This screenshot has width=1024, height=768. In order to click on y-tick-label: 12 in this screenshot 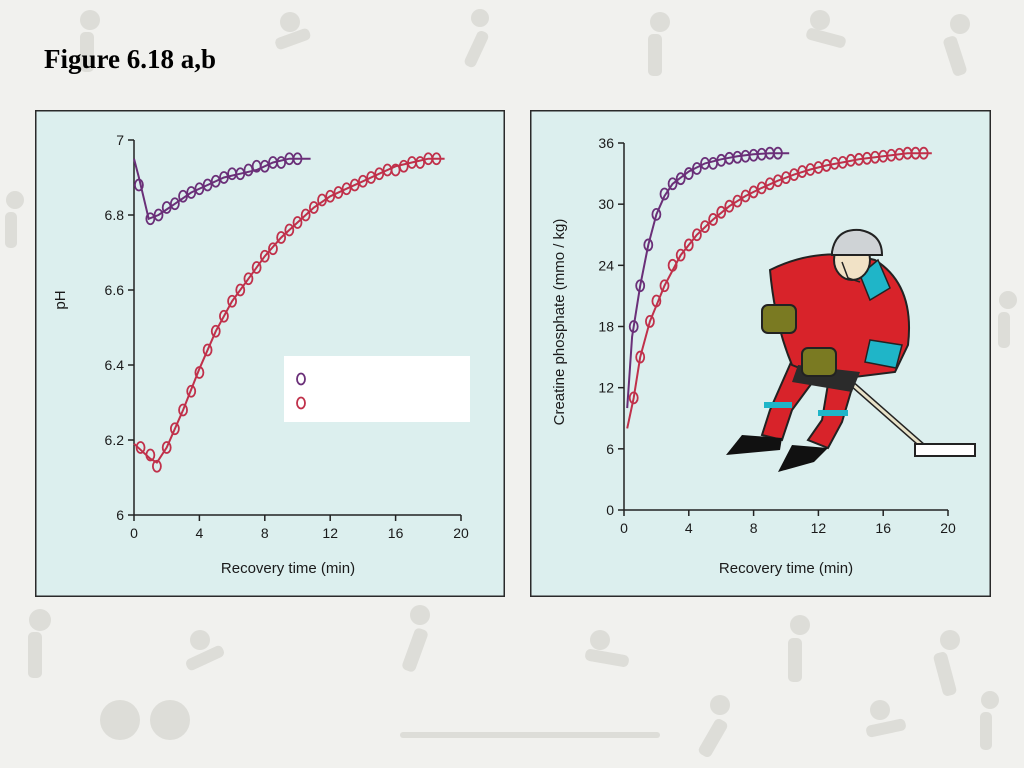, I will do `click(606, 388)`.